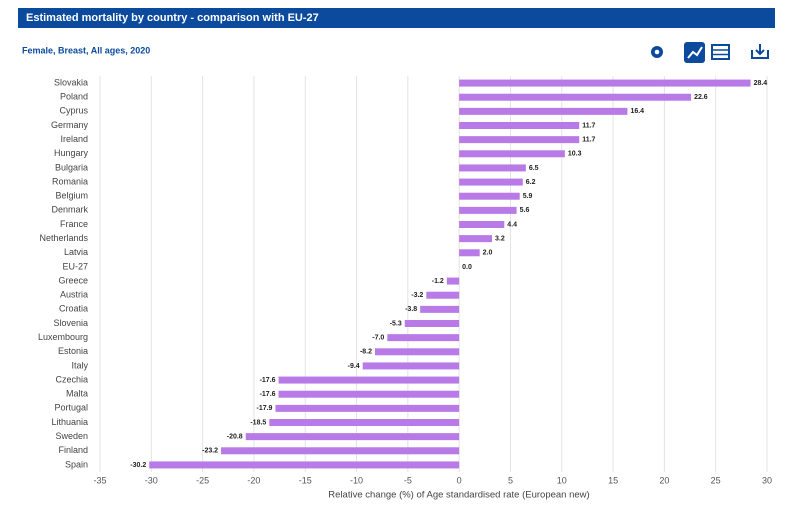 The image size is (789, 515). Describe the element at coordinates (488, 253) in the screenshot. I see `value-label: 2.0` at that location.